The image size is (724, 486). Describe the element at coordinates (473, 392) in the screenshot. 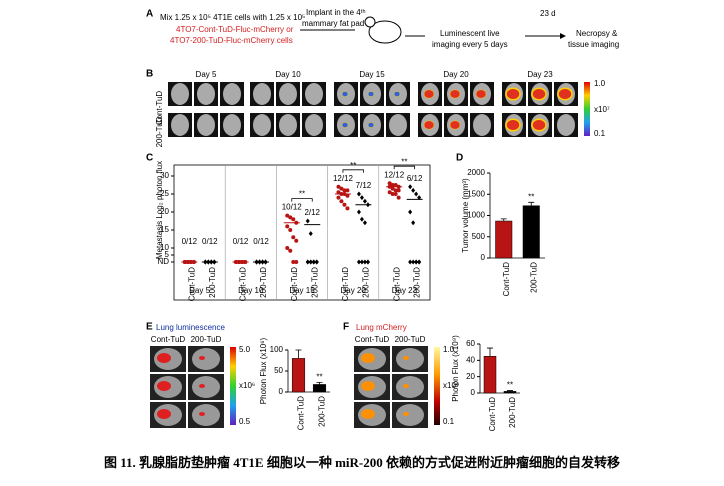

I see `y-tick-label: 0` at that location.